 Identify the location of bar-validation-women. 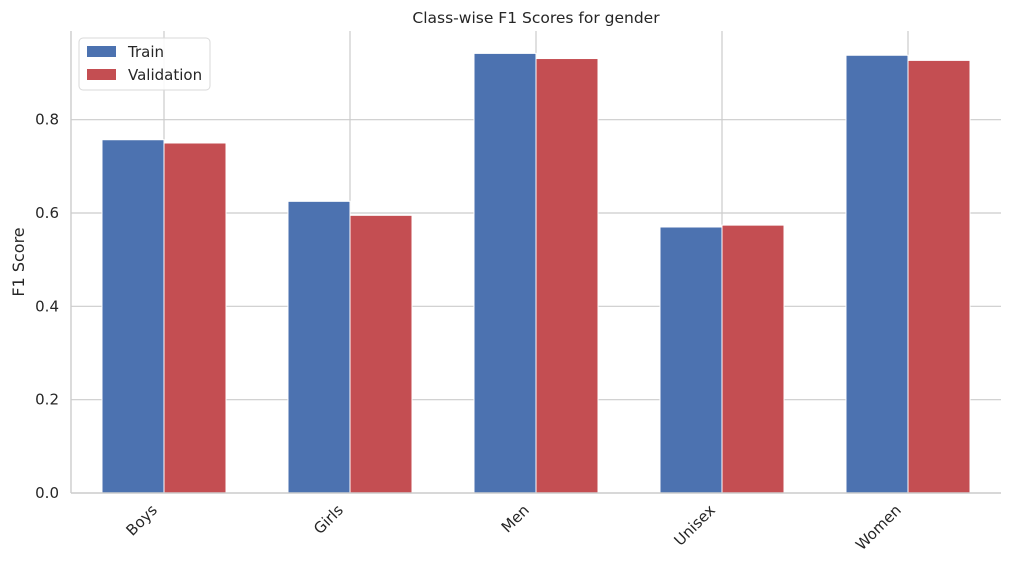
(939, 276).